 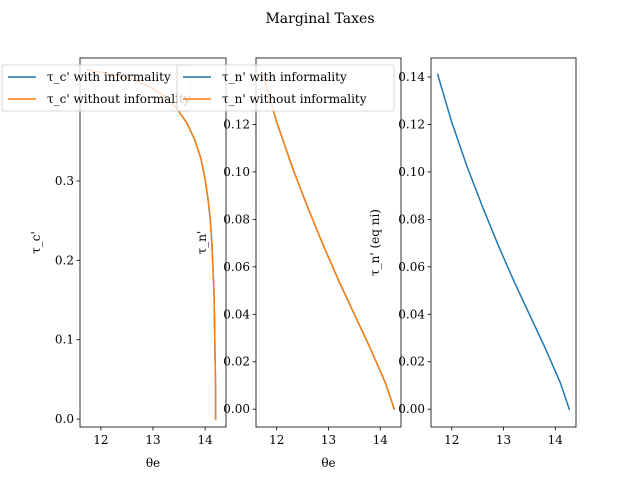 I want to click on legend-frame, so click(x=285, y=88).